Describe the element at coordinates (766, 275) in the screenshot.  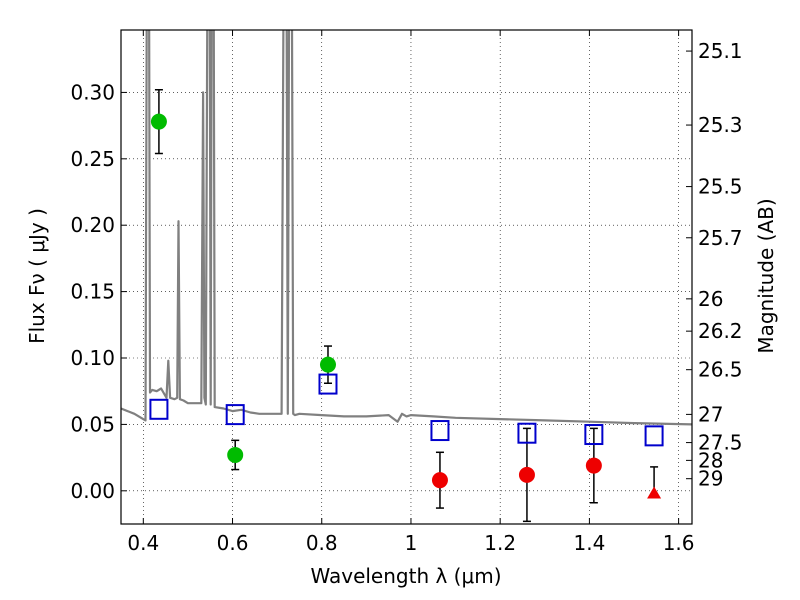
I see `y-axis-right-label: Magnitude (AB)` at that location.